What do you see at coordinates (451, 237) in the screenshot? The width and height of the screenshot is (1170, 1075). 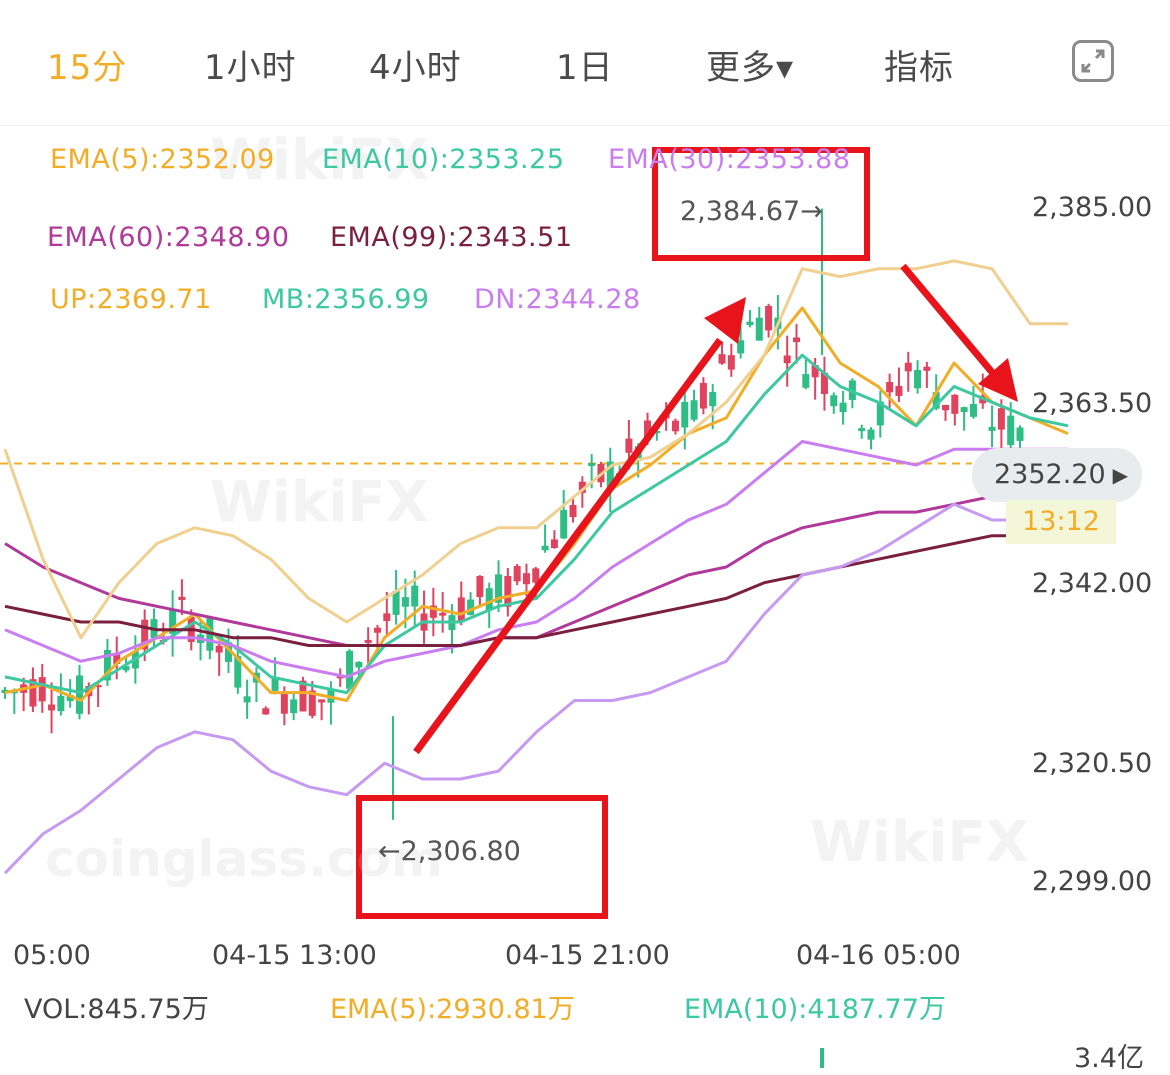 I see `legend-ema99: EMA(99):2343.51` at bounding box center [451, 237].